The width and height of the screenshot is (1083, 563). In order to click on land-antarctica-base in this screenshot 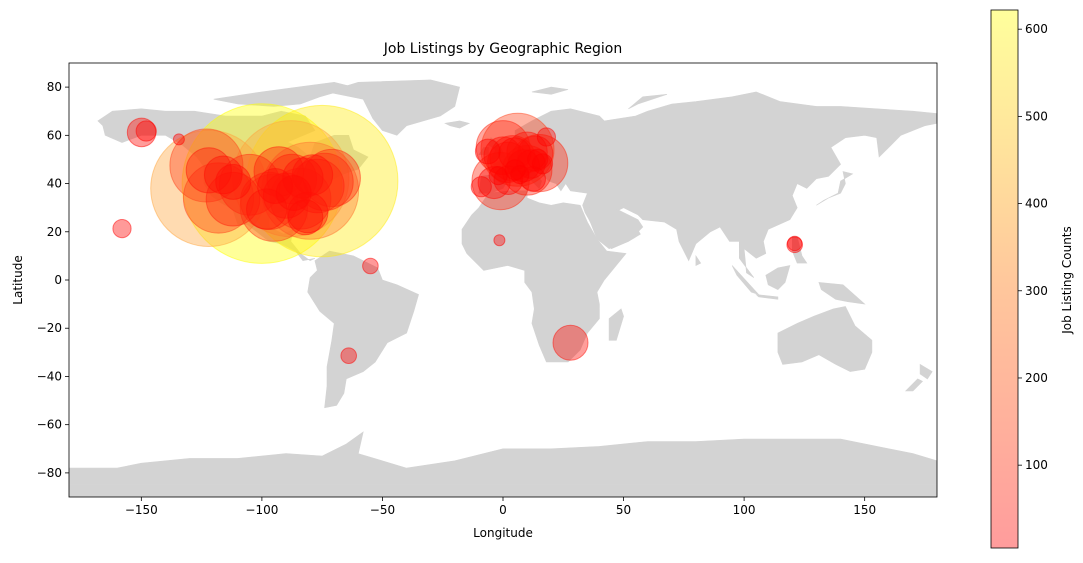, I will do `click(503, 490)`.